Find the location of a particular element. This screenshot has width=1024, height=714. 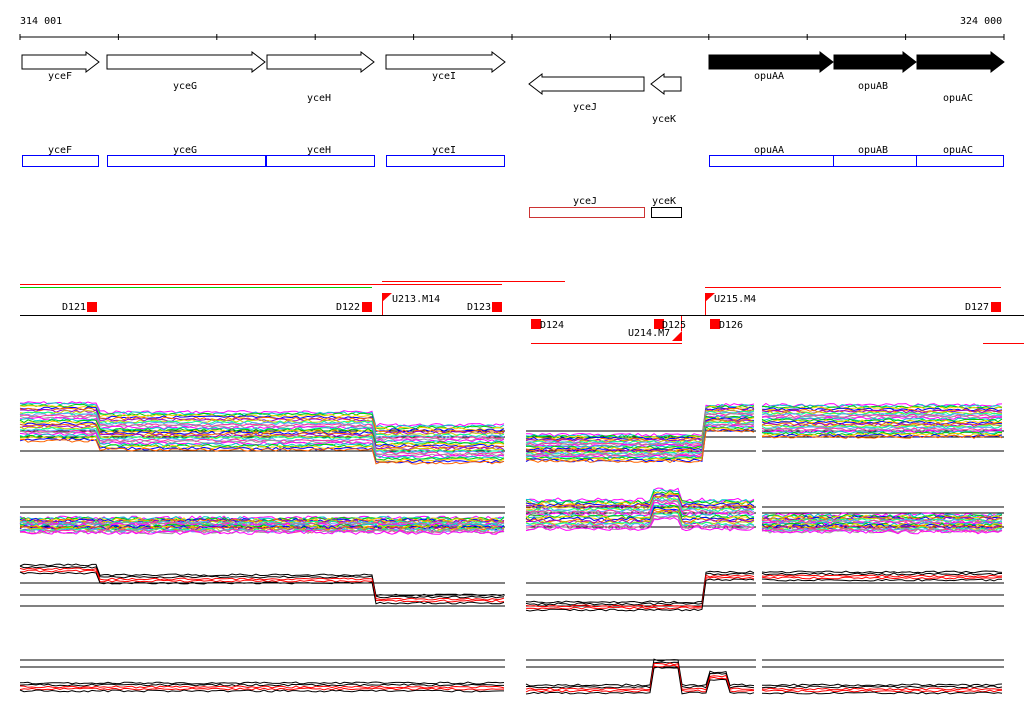

gene-arrow-yceH is located at coordinates (320, 62).